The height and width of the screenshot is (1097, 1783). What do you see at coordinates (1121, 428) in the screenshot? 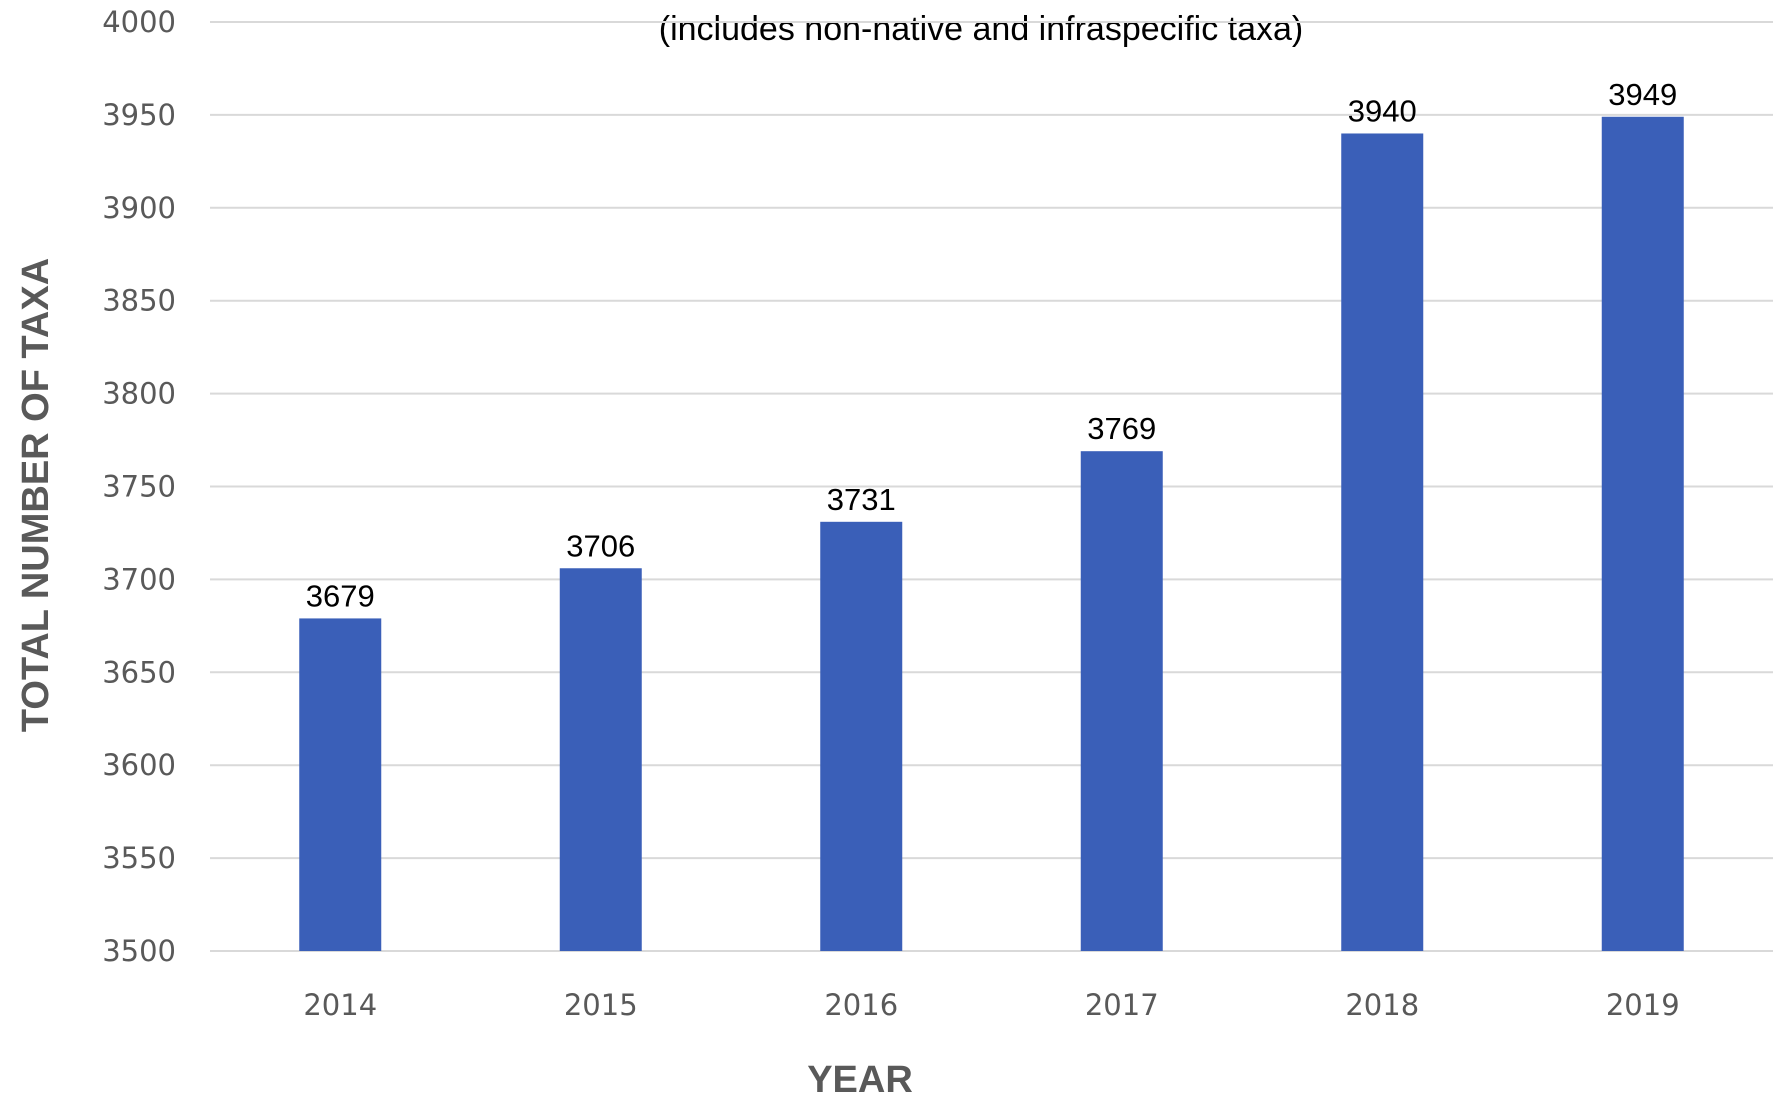
I see `data-label-2017: 3769` at bounding box center [1121, 428].